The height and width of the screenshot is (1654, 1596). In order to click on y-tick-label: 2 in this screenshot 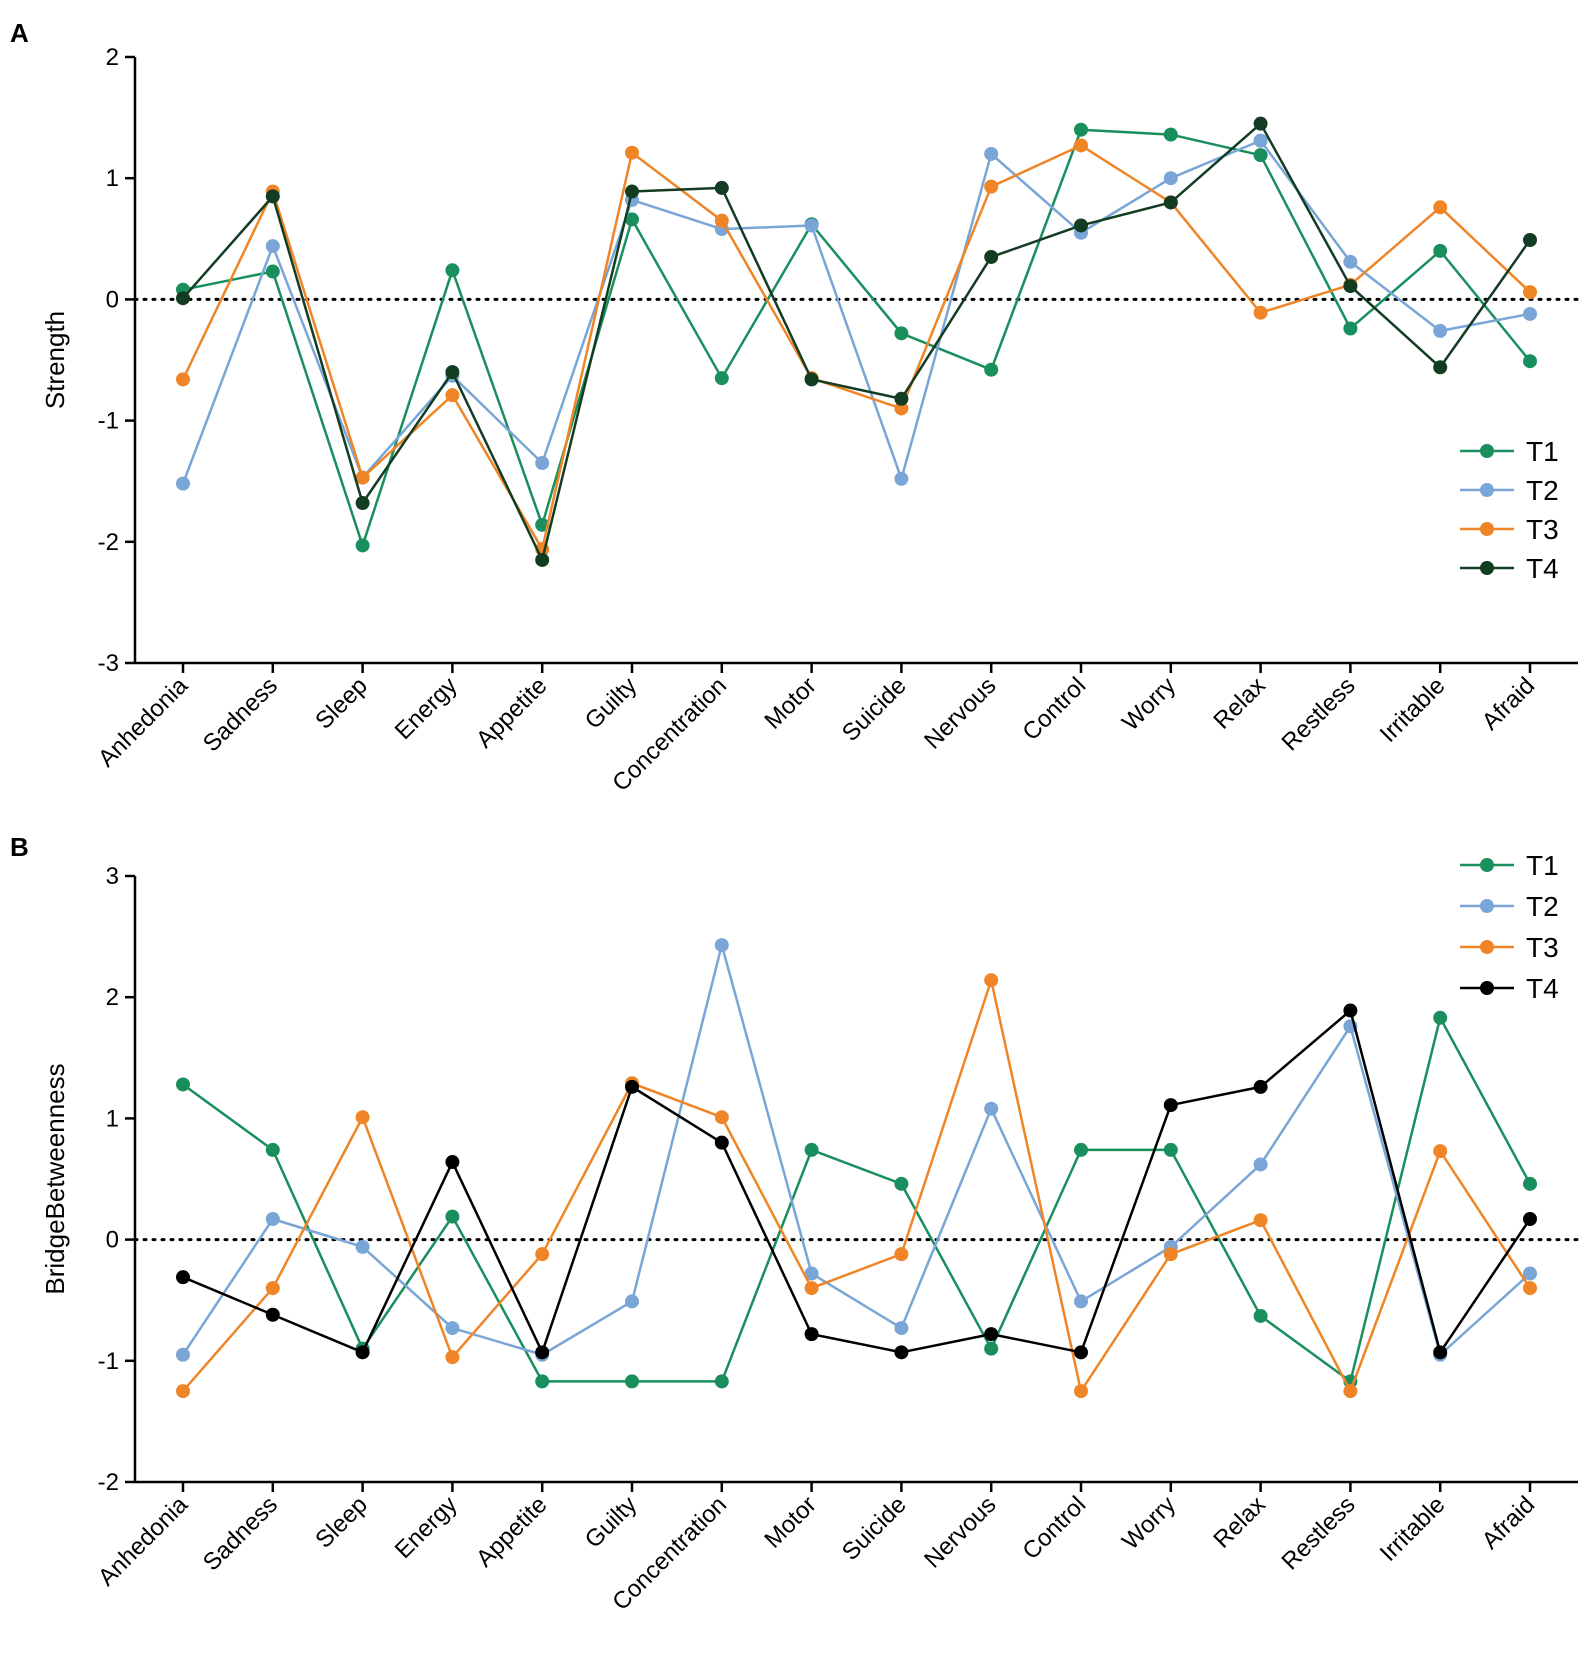, I will do `click(112, 997)`.